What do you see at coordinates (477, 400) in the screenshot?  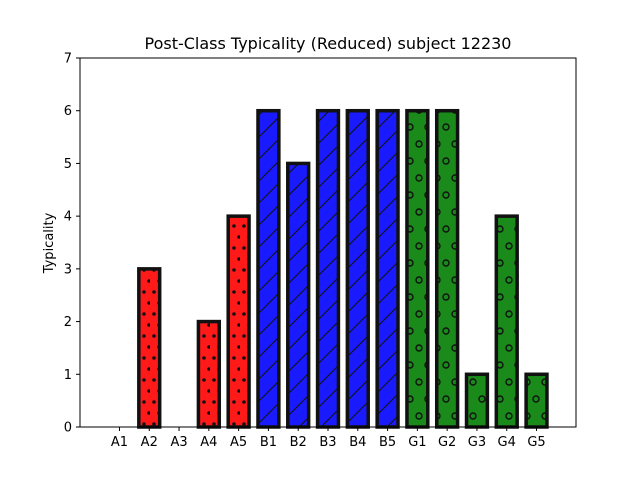 I see `bar-g3` at bounding box center [477, 400].